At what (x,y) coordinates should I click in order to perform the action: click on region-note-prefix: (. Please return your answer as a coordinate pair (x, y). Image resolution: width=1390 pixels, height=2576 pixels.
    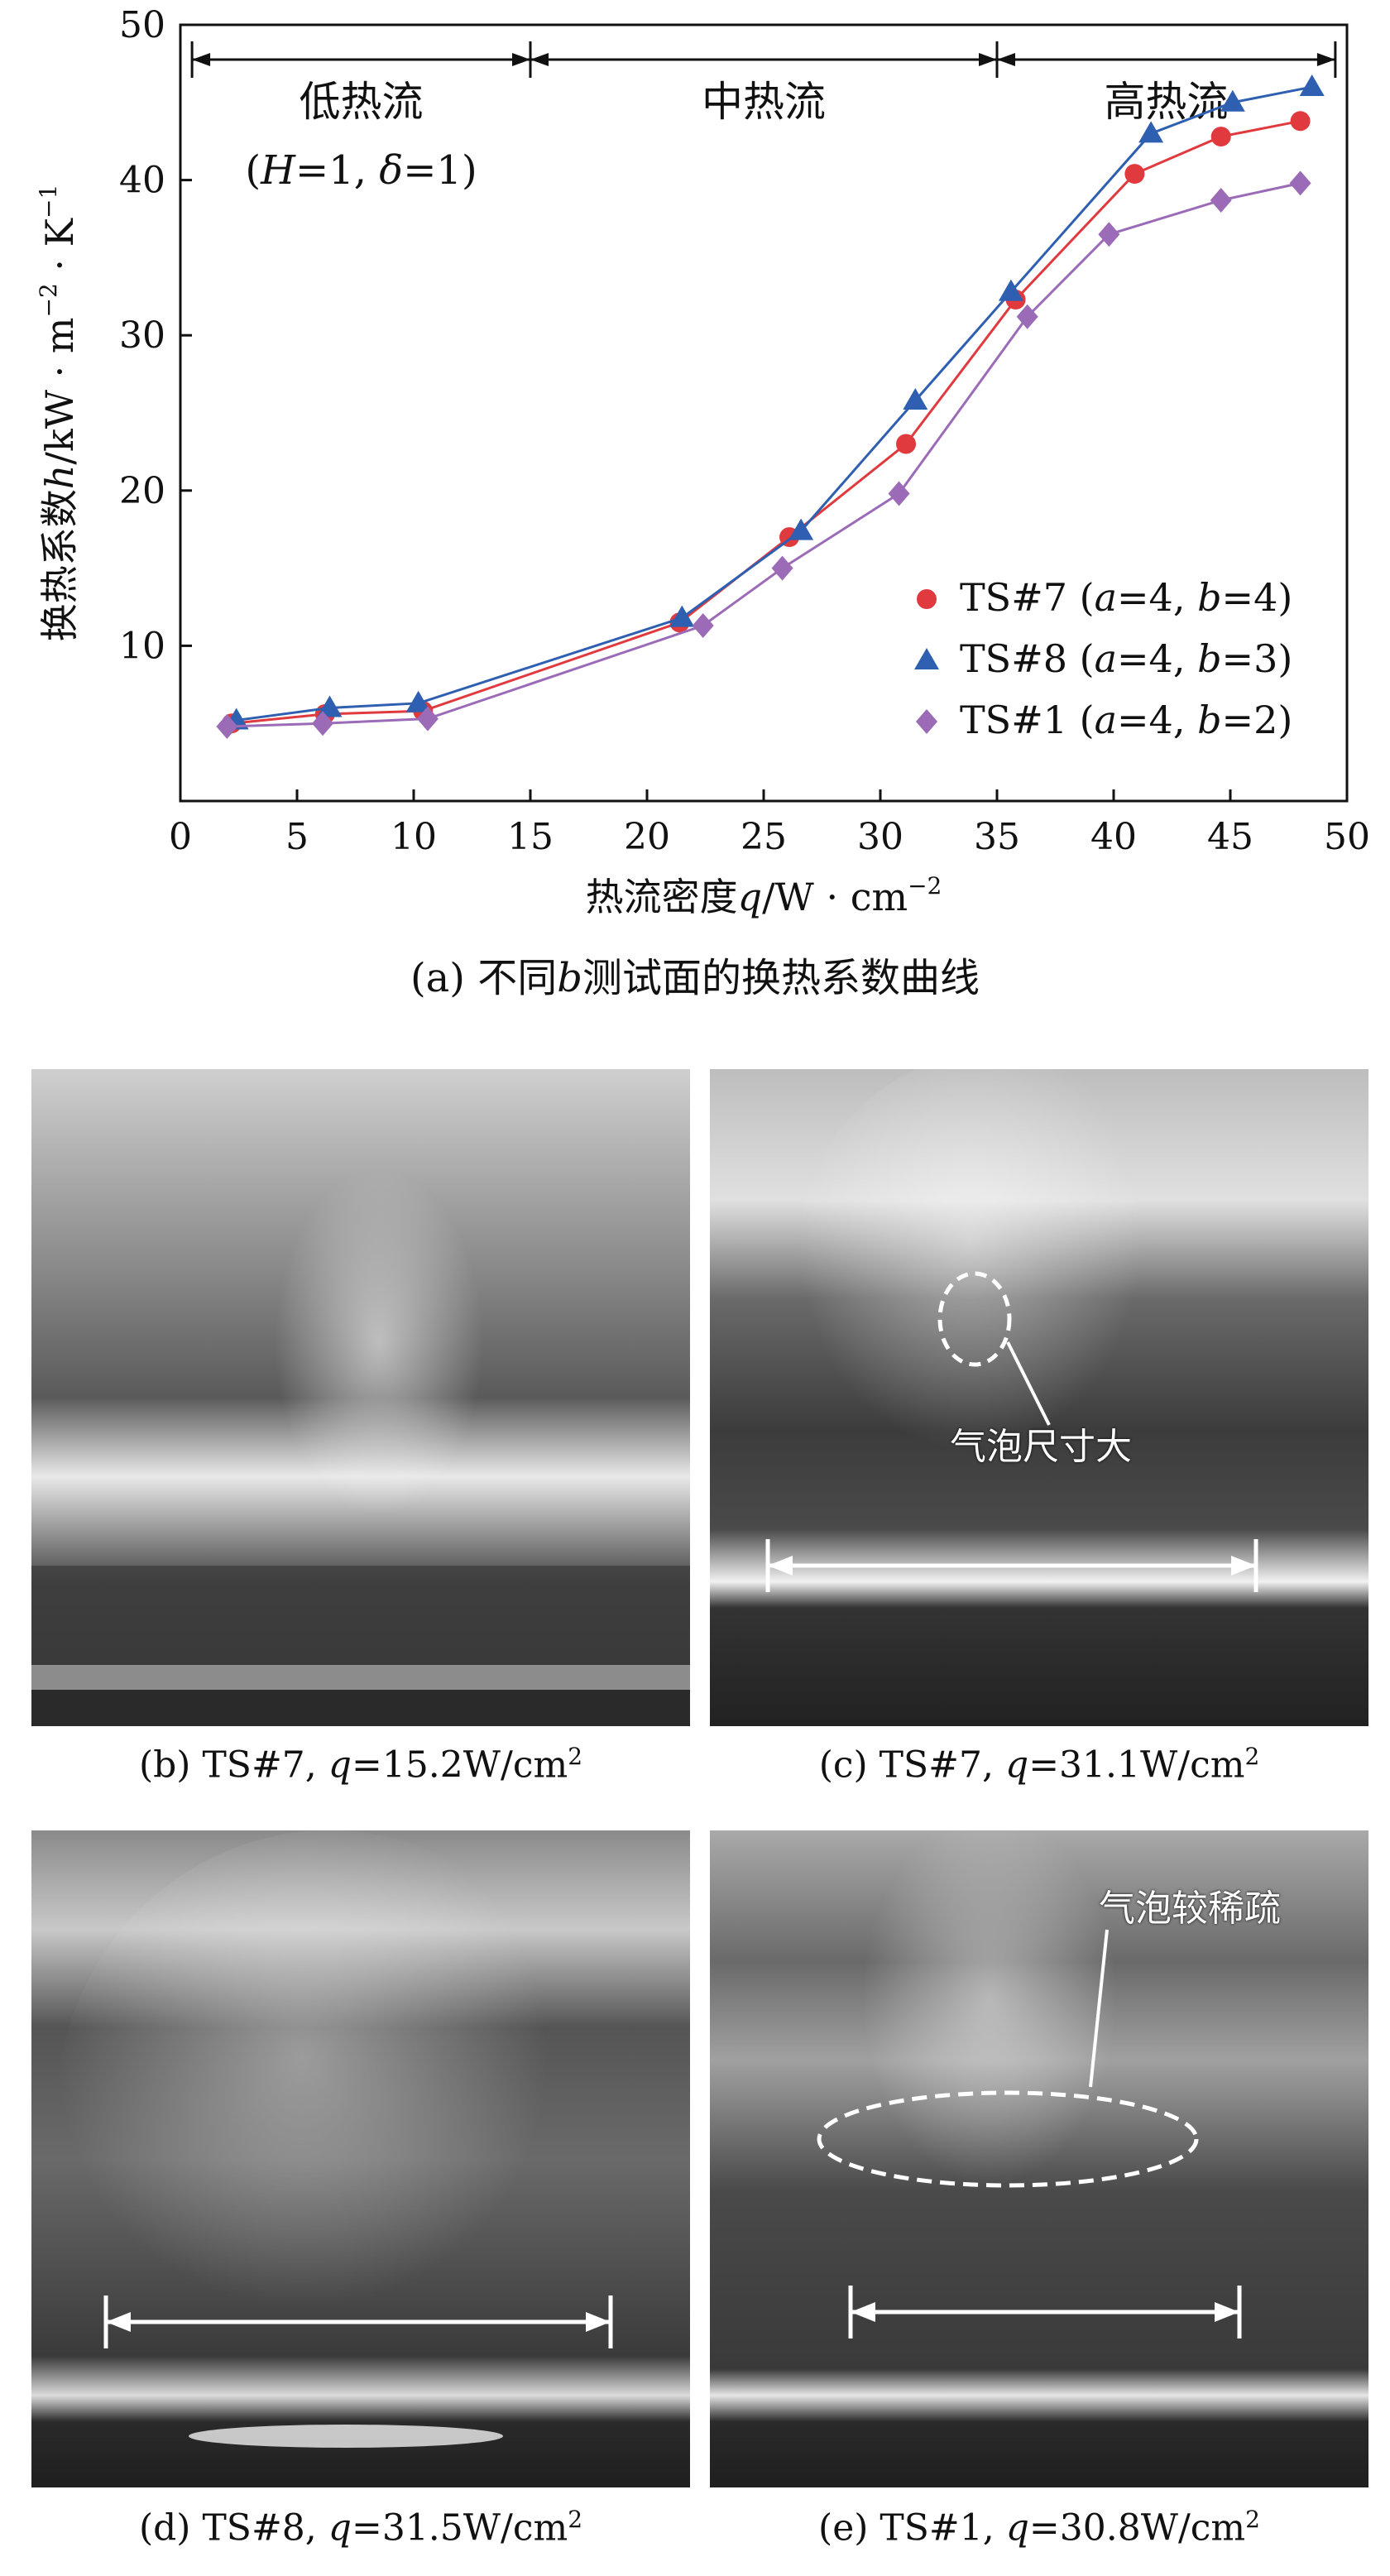
    Looking at the image, I should click on (253, 171).